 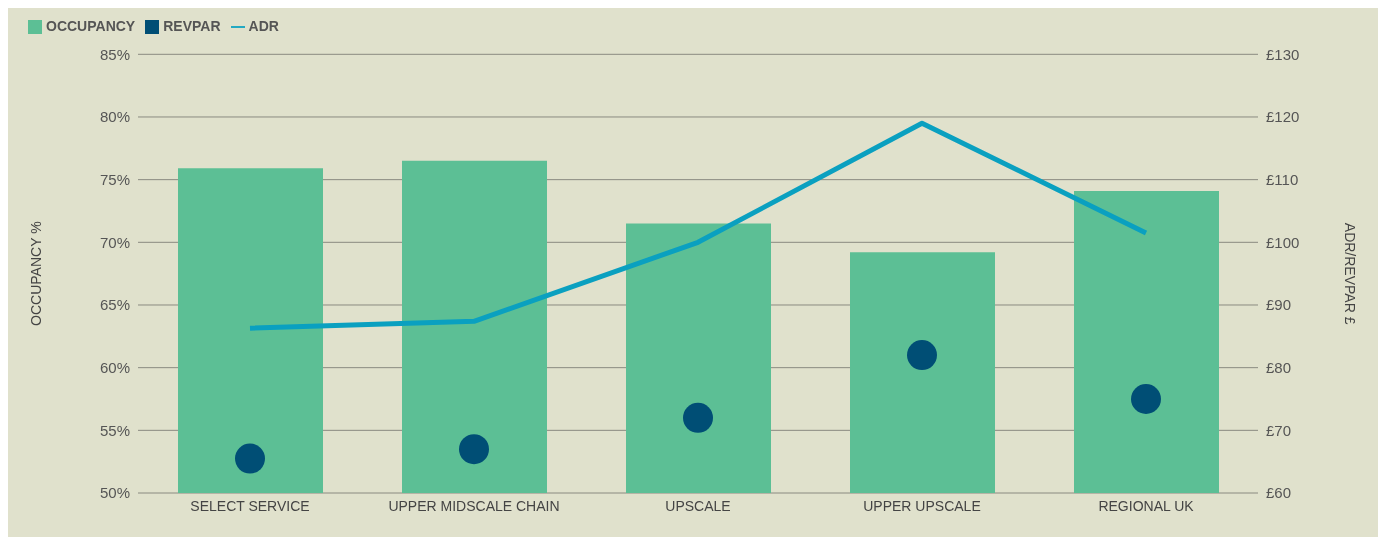 What do you see at coordinates (1283, 54) in the screenshot?
I see `y2-tick-label: £130` at bounding box center [1283, 54].